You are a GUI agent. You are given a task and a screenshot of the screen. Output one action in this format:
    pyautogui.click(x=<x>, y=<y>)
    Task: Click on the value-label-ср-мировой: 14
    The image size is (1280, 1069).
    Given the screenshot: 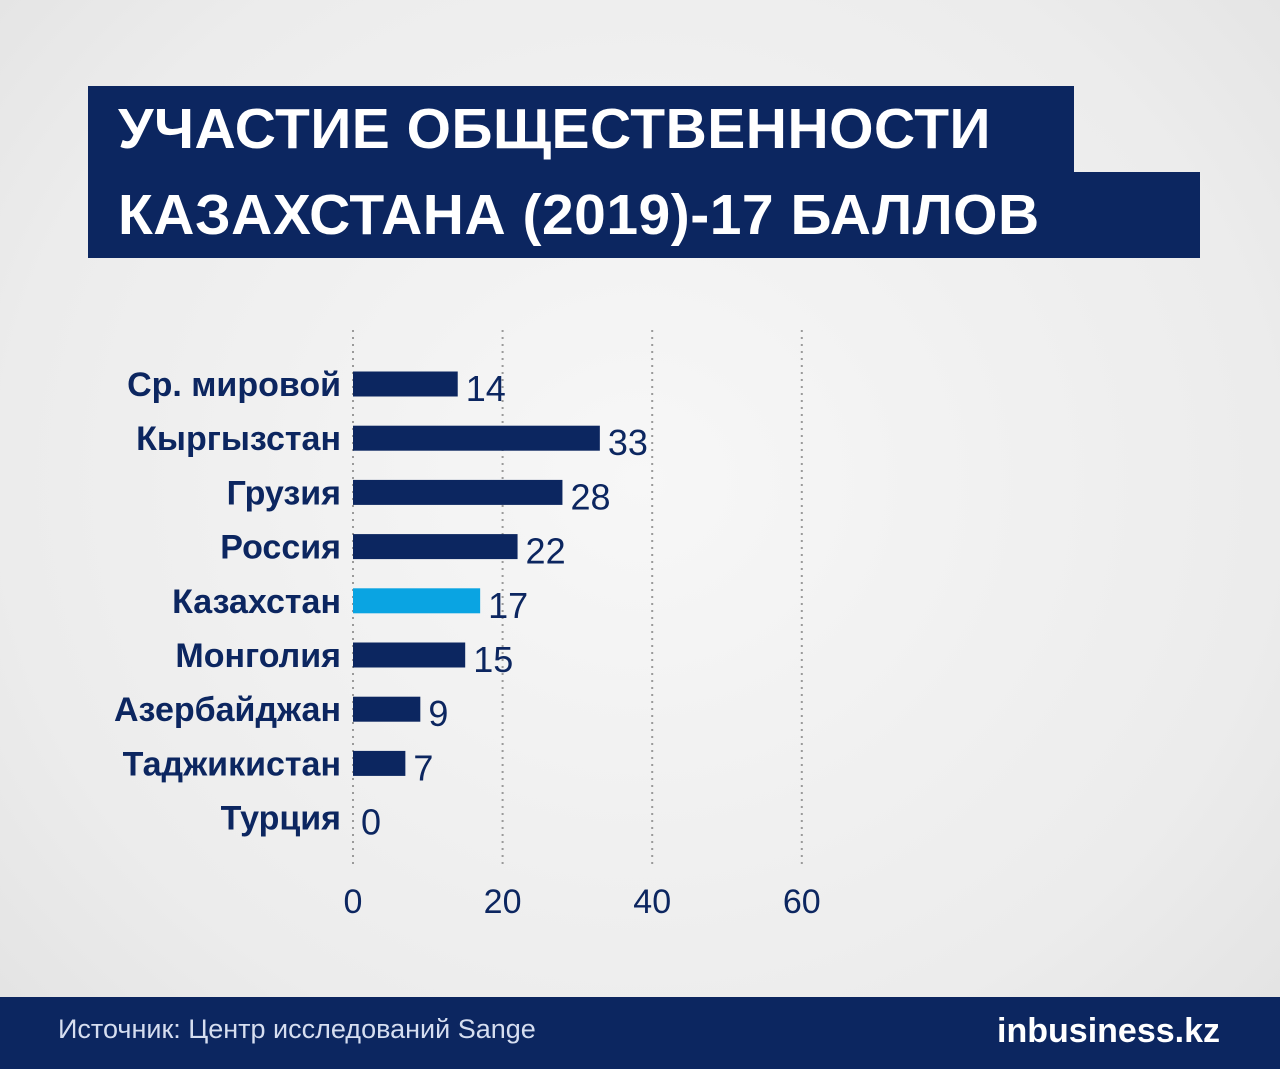 What is the action you would take?
    pyautogui.click(x=486, y=388)
    